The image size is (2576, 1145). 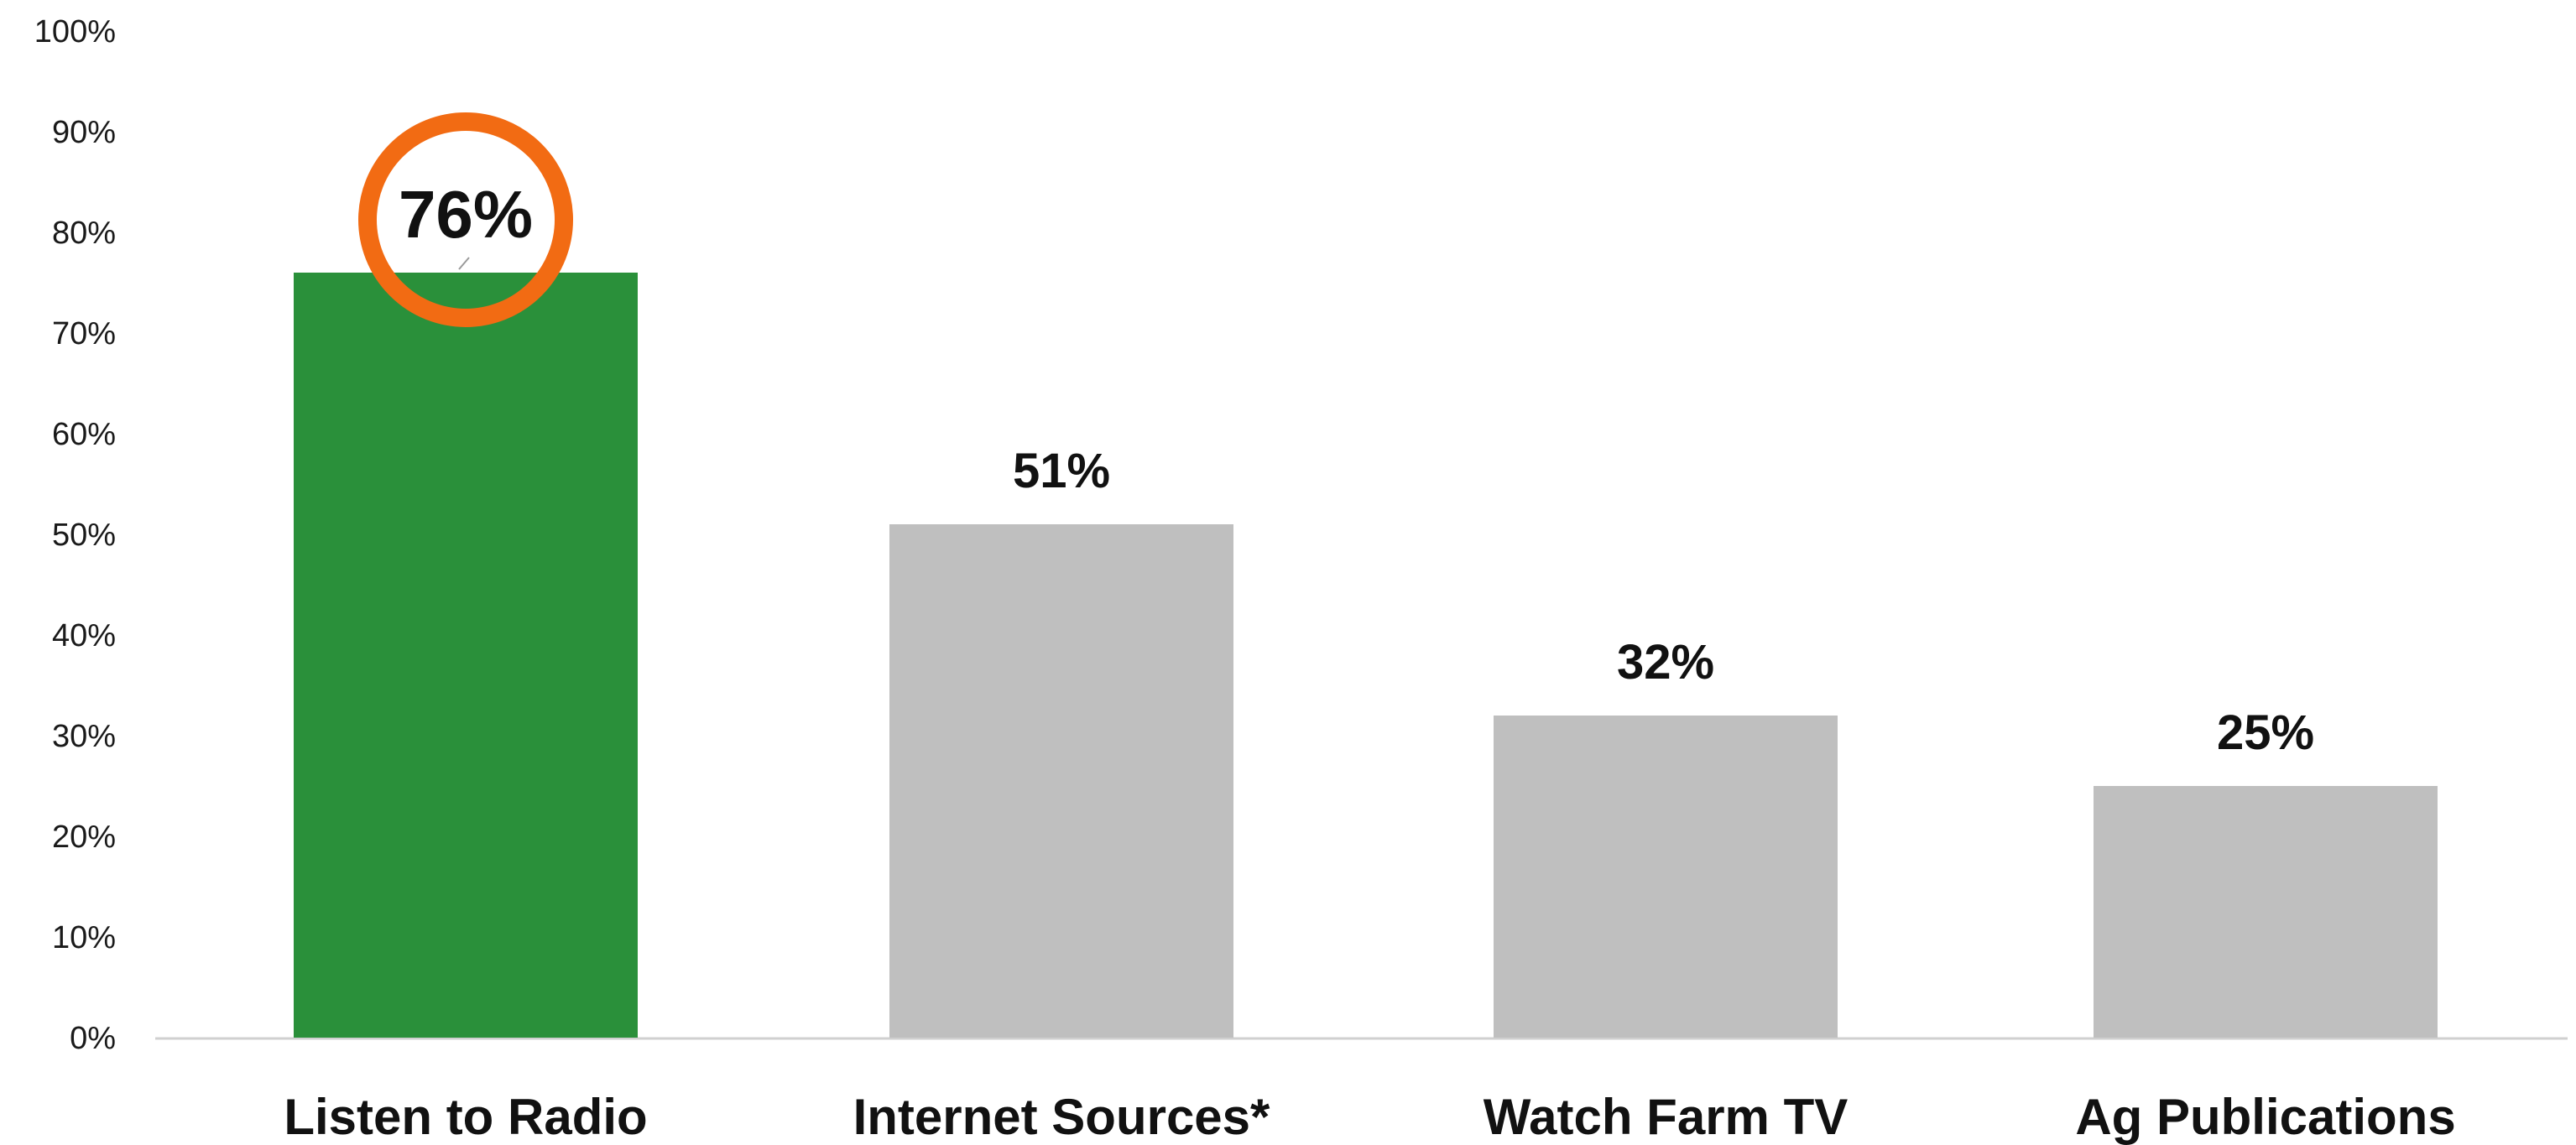 What do you see at coordinates (1061, 471) in the screenshot?
I see `data-label: 51%` at bounding box center [1061, 471].